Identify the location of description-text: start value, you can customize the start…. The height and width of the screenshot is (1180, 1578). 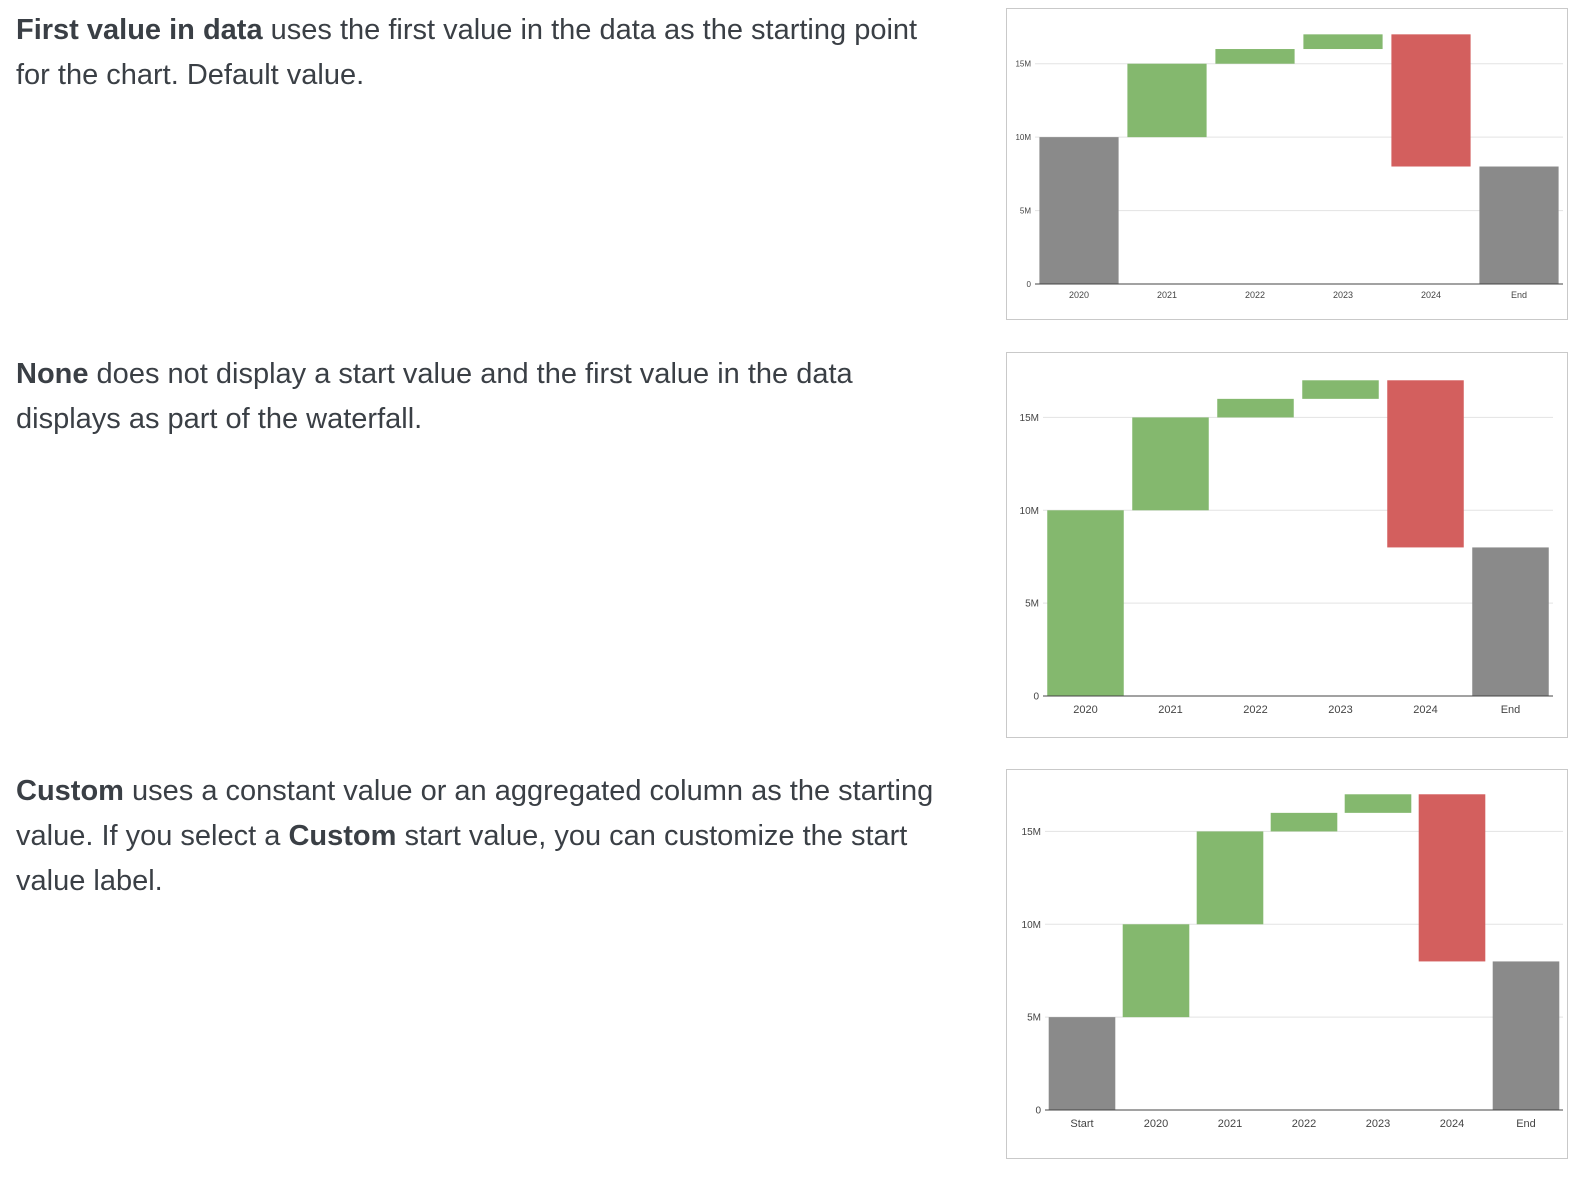
(462, 858).